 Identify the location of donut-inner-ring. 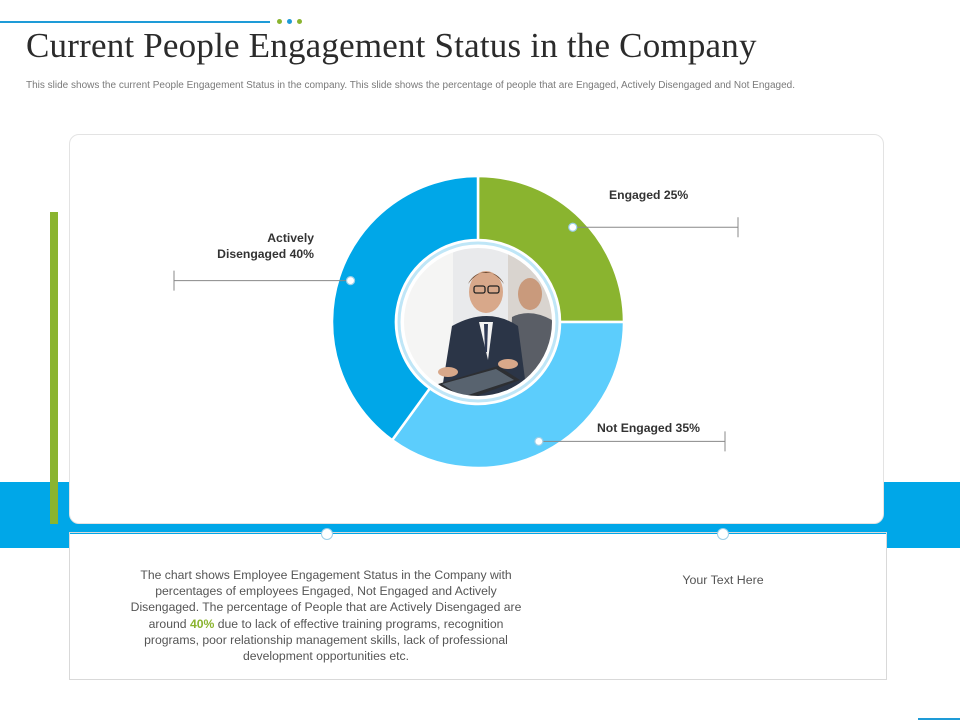
(478, 322).